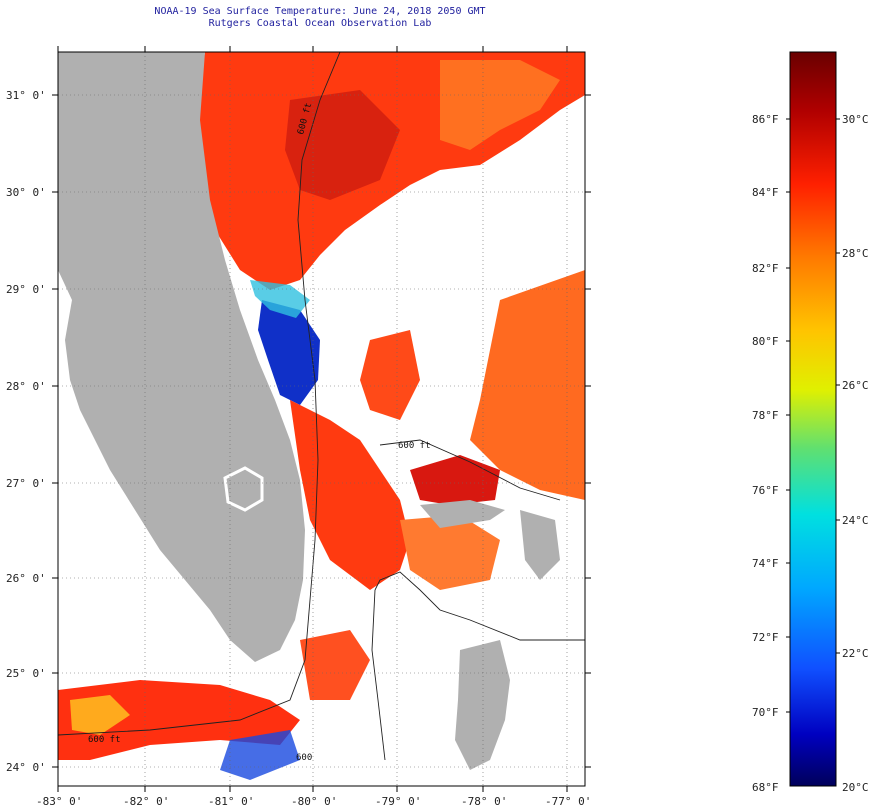 Image resolution: width=872 pixels, height=809 pixels. What do you see at coordinates (26, 483) in the screenshot?
I see `lat-label-27: 27° 0'` at bounding box center [26, 483].